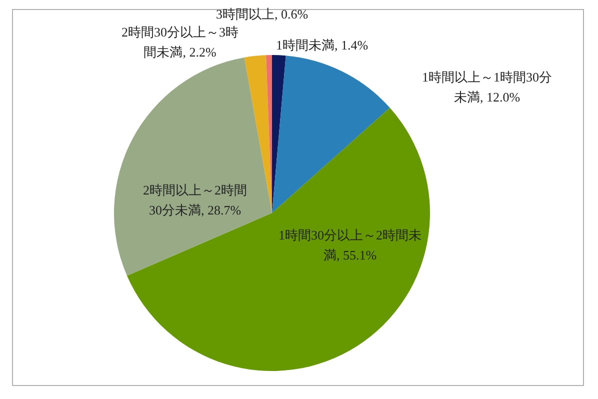 The height and width of the screenshot is (399, 598). What do you see at coordinates (350, 245) in the screenshot?
I see `slice-label: 1時間30分以上～2時間未満, 55.1%` at bounding box center [350, 245].